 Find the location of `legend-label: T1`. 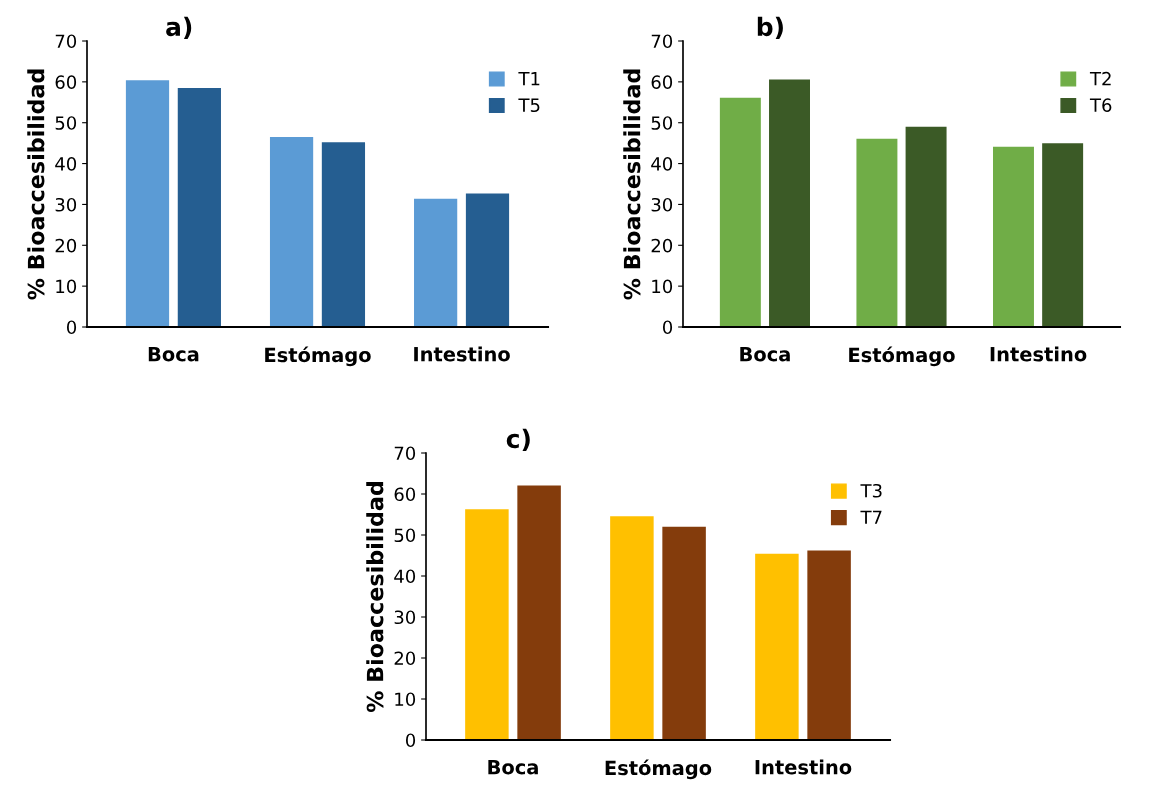

legend-label: T1 is located at coordinates (529, 79).